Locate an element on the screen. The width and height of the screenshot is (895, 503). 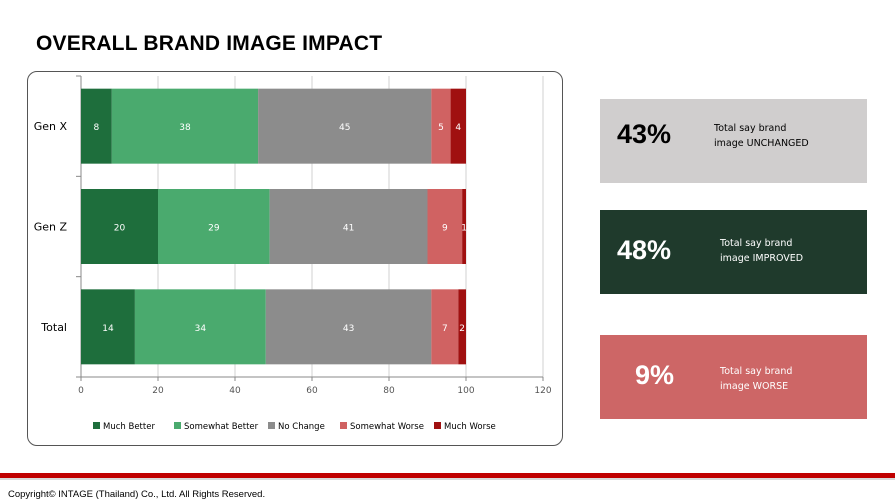
kpi-unchanged-card: 43% Total say brand image UNCHANGED is located at coordinates (733, 141).